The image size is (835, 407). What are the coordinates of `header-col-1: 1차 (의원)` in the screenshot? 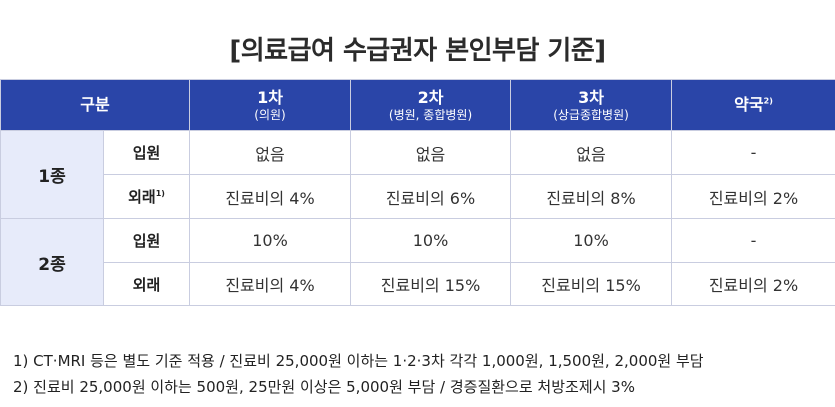 It's located at (270, 105).